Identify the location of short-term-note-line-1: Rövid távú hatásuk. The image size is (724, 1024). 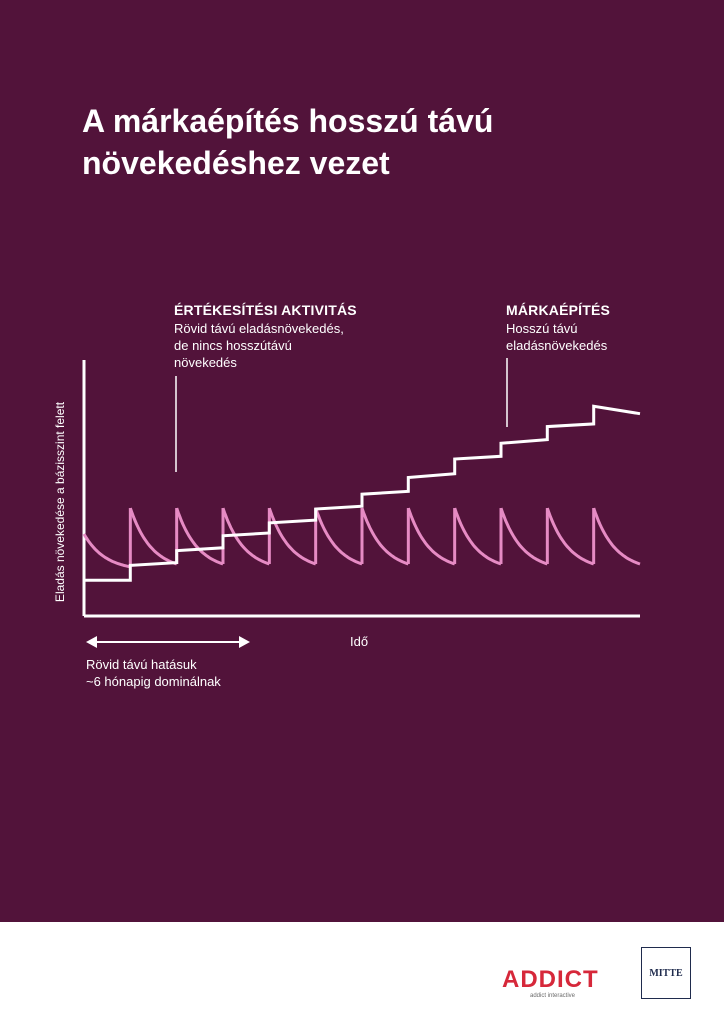
(141, 664).